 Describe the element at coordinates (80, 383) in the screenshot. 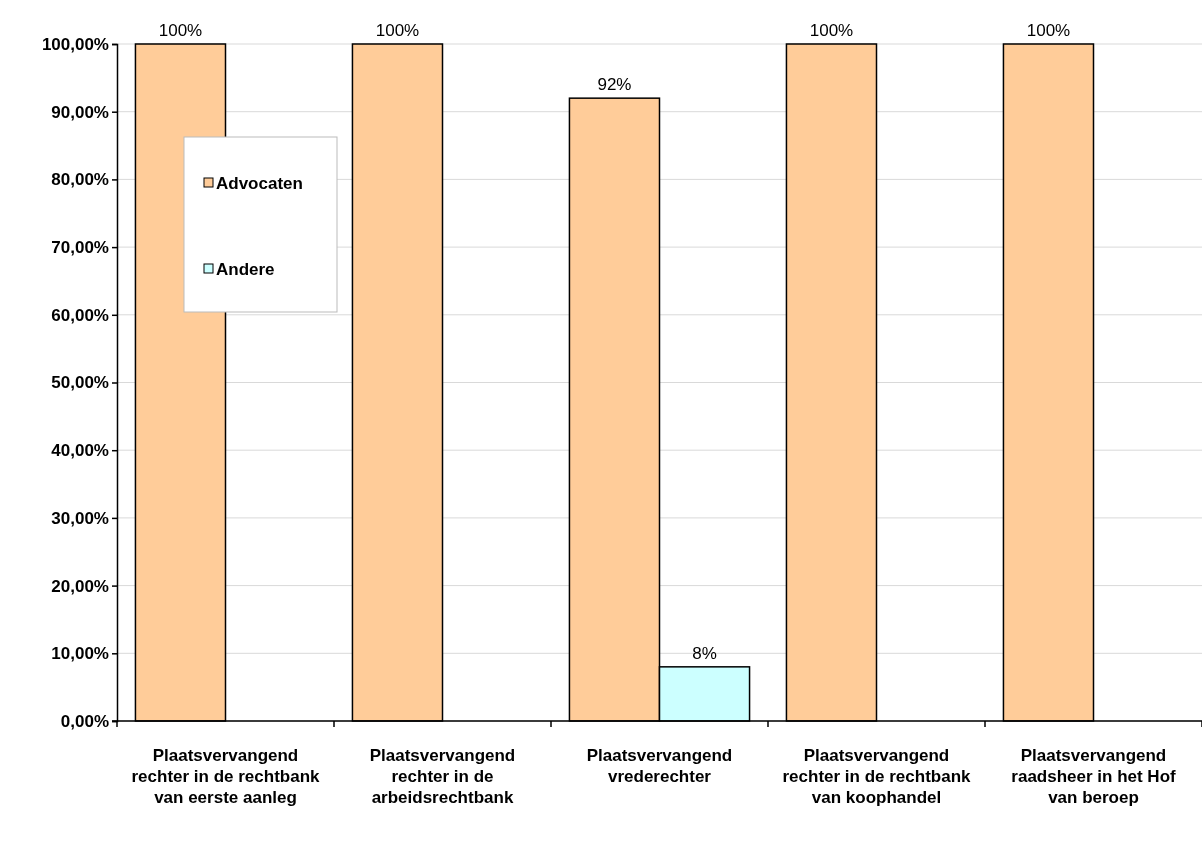

I see `y-tick-label: 50,00%` at that location.